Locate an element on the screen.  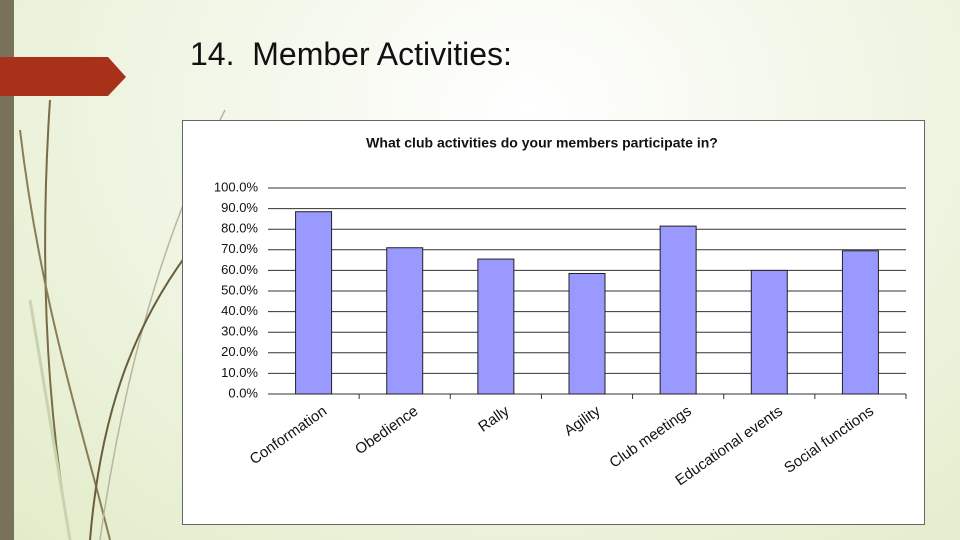
y-tick-label: 40.0% is located at coordinates (239, 310).